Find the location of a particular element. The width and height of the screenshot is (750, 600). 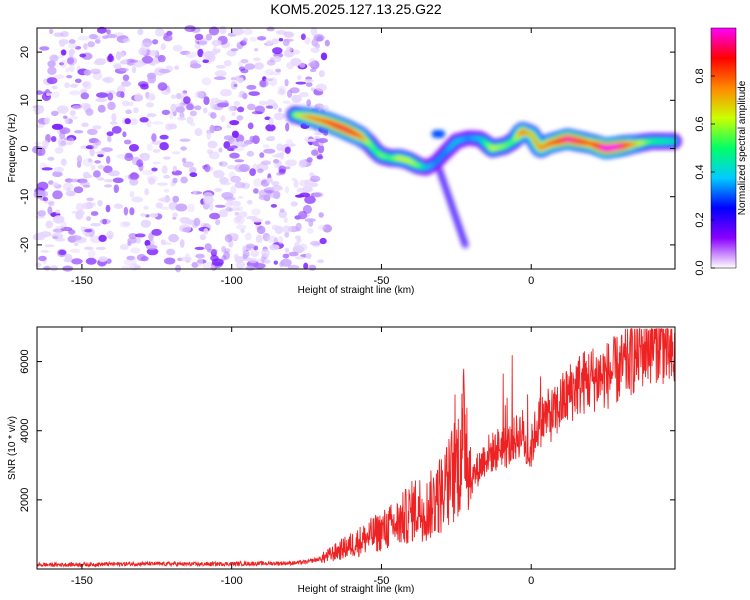

snr-x-tick-label: 0 is located at coordinates (531, 581).